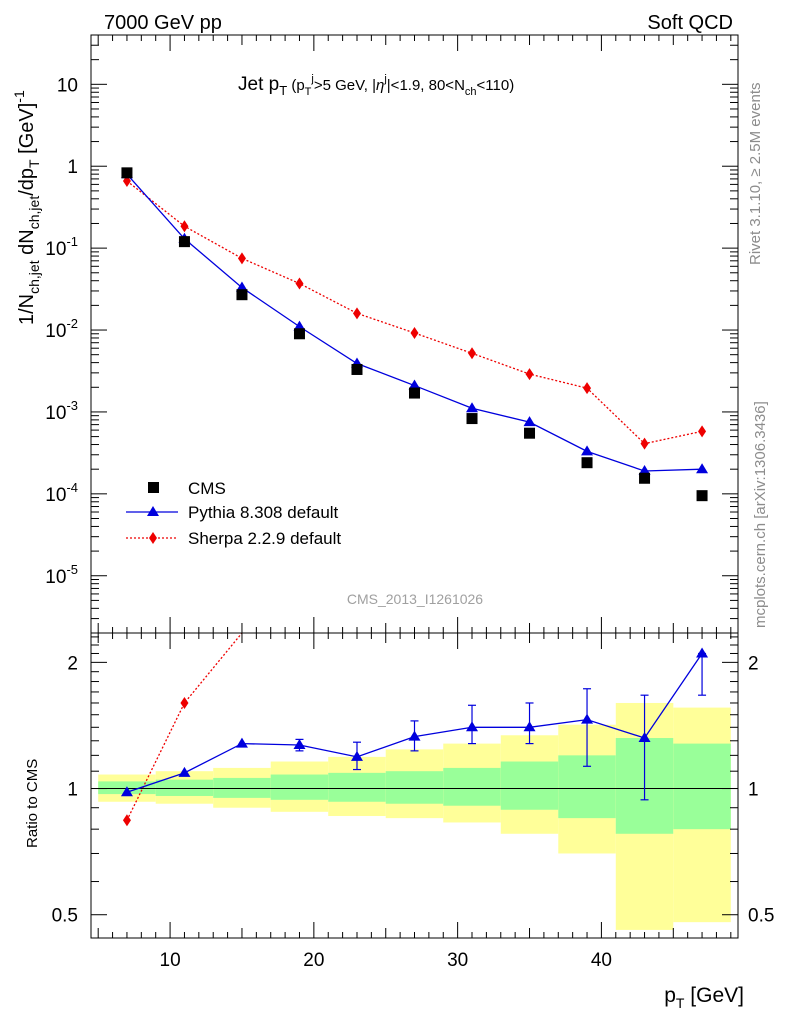  What do you see at coordinates (72, 663) in the screenshot?
I see `ratio-y-tick-label-left: 2` at bounding box center [72, 663].